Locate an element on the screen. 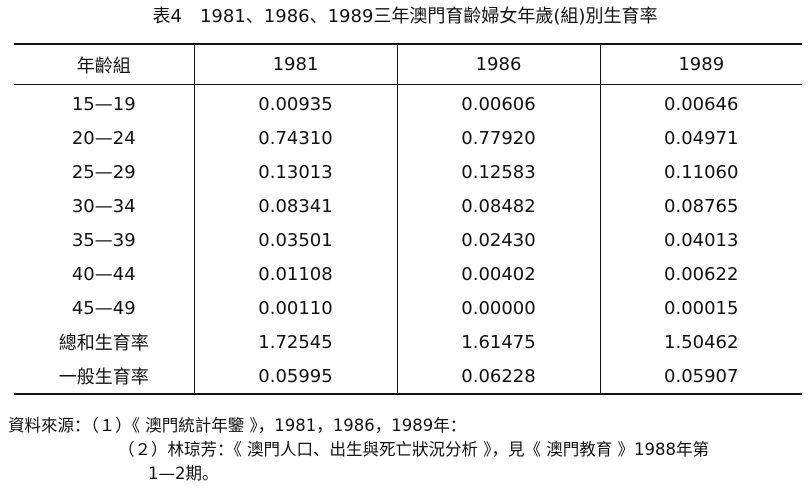 This screenshot has height=497, width=810. row-label: 45—49 is located at coordinates (103, 308).